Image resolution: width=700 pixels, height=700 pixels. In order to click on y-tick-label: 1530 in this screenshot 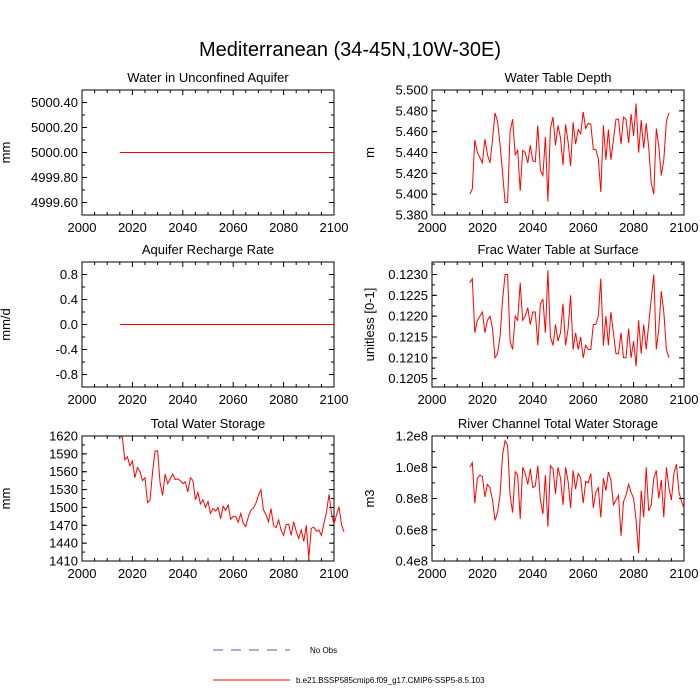, I will do `click(63, 489)`.